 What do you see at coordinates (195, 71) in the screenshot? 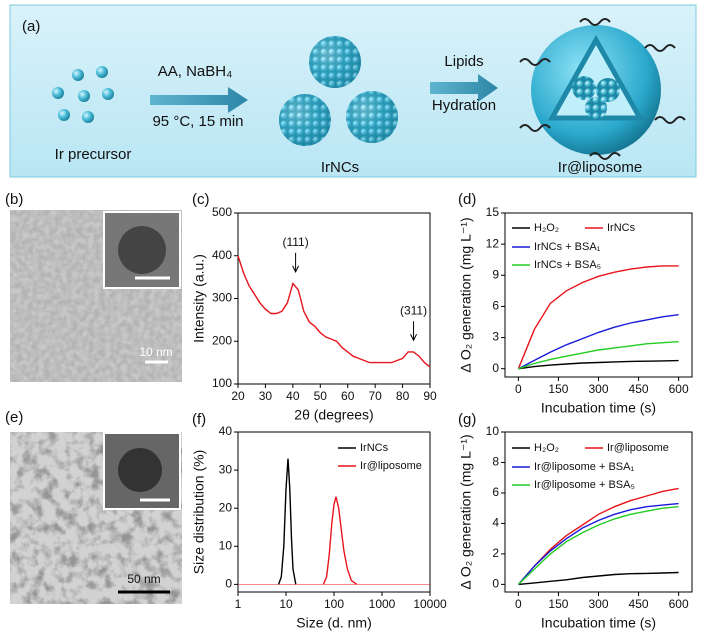
I see `step-text: AA, NaBH₄` at bounding box center [195, 71].